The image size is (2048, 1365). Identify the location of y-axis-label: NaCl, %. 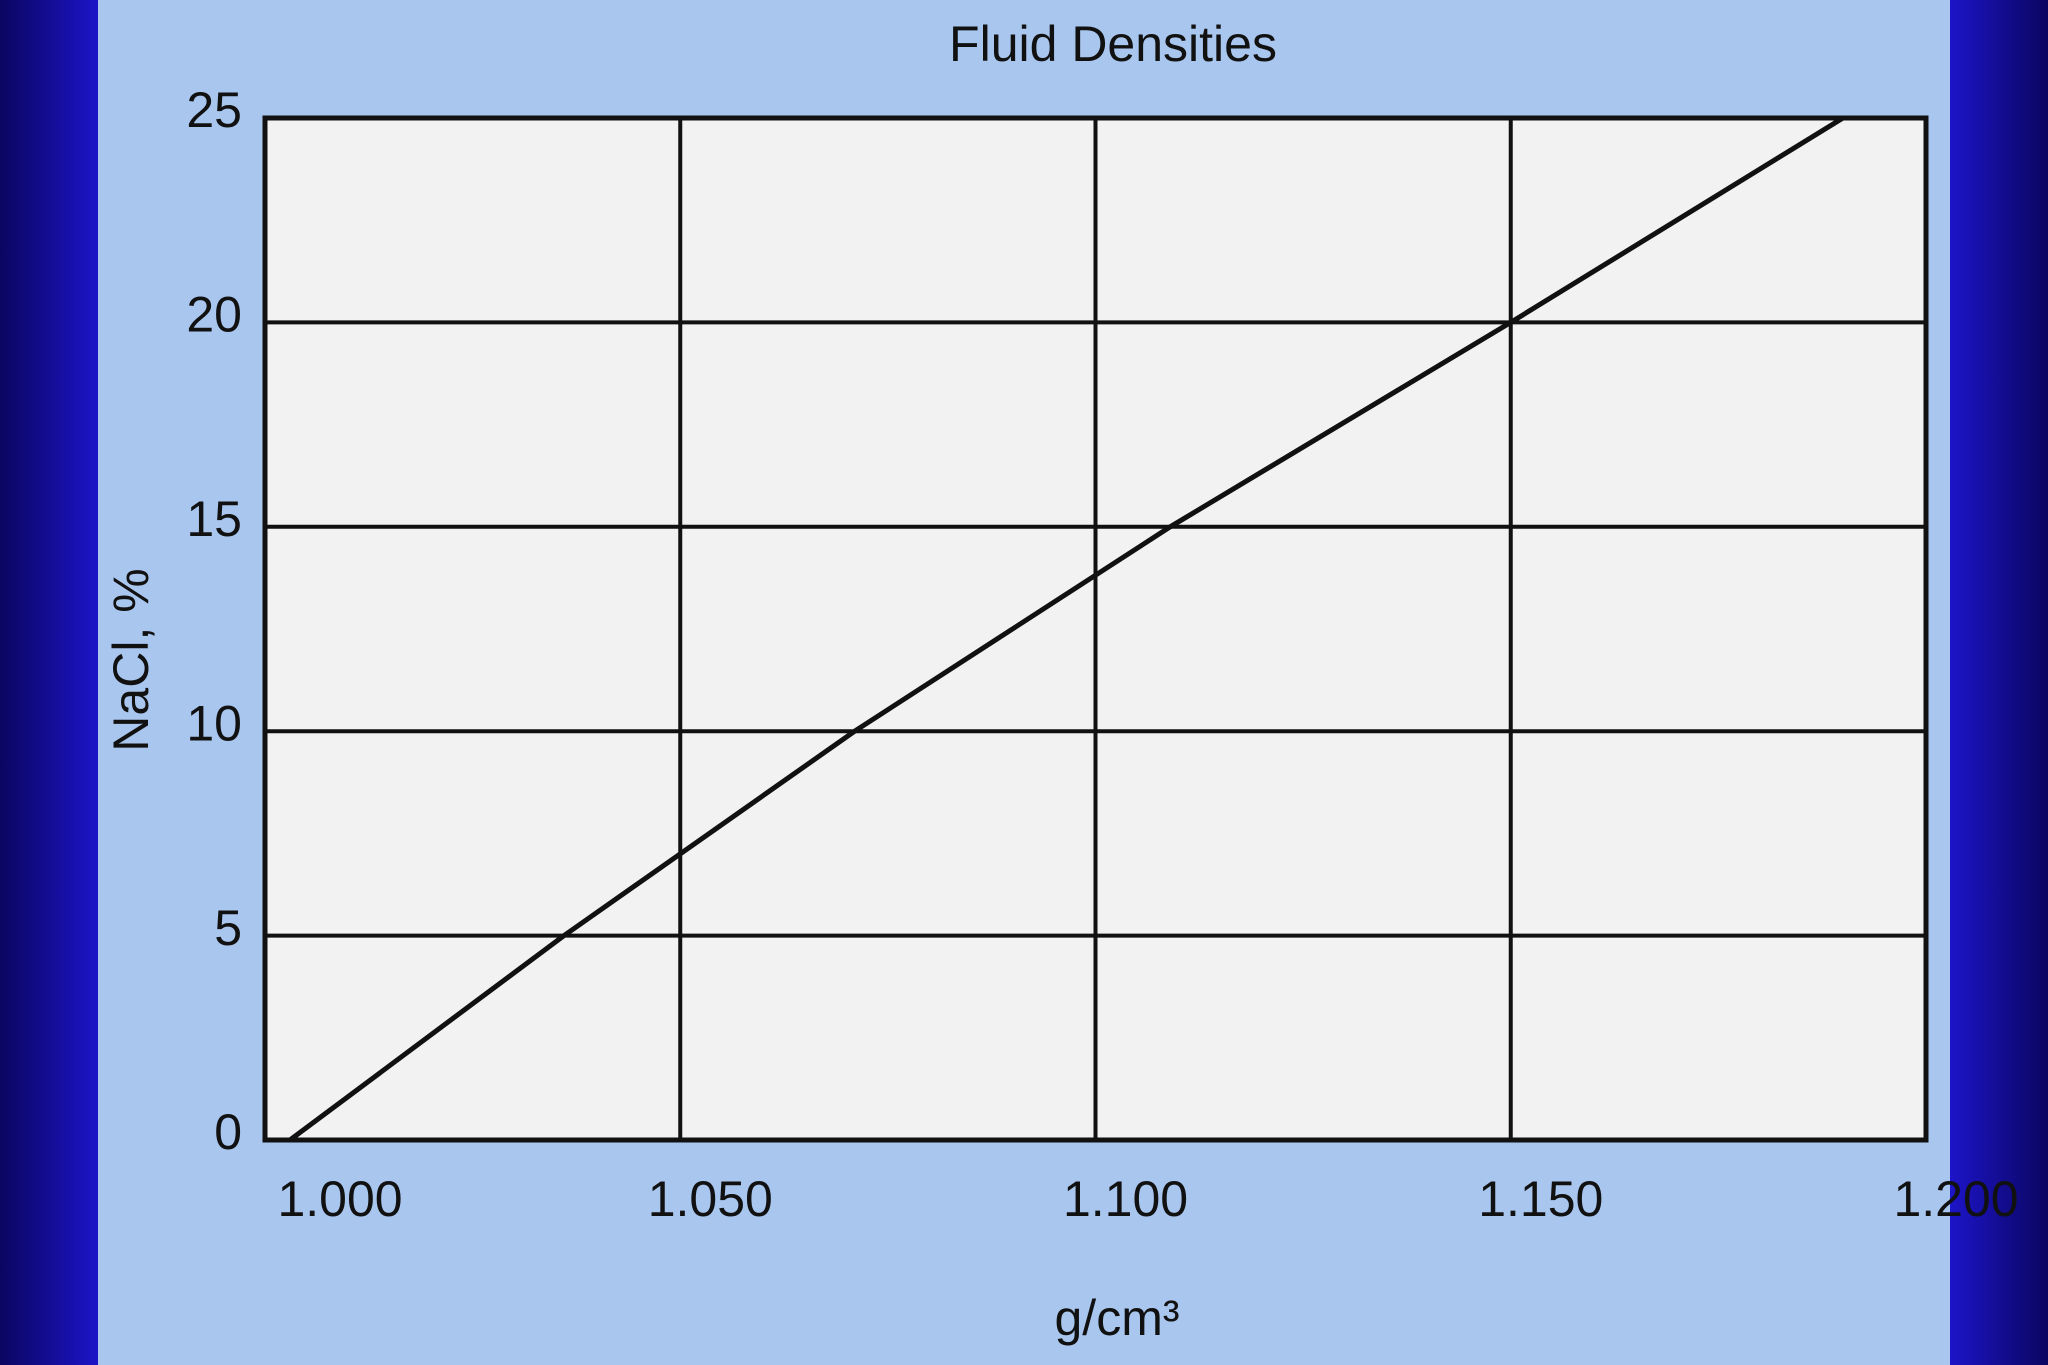
(131, 659).